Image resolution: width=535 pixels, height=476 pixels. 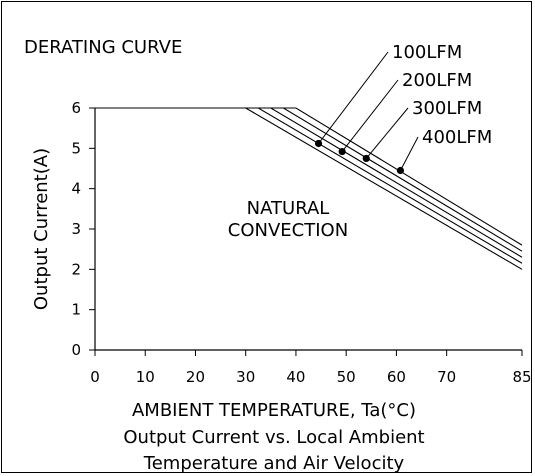 What do you see at coordinates (76, 108) in the screenshot?
I see `y-tick-label: 6` at bounding box center [76, 108].